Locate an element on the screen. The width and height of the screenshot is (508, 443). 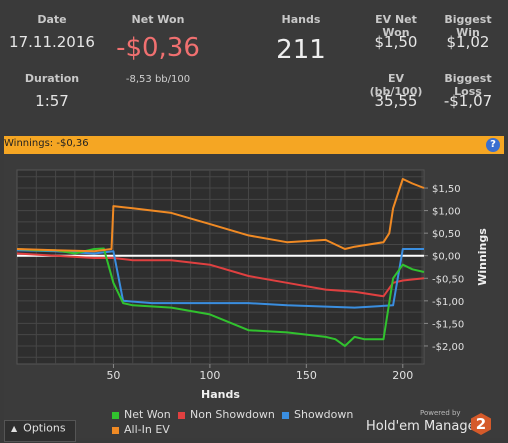
net-won-value: -$0,36 is located at coordinates (158, 48).